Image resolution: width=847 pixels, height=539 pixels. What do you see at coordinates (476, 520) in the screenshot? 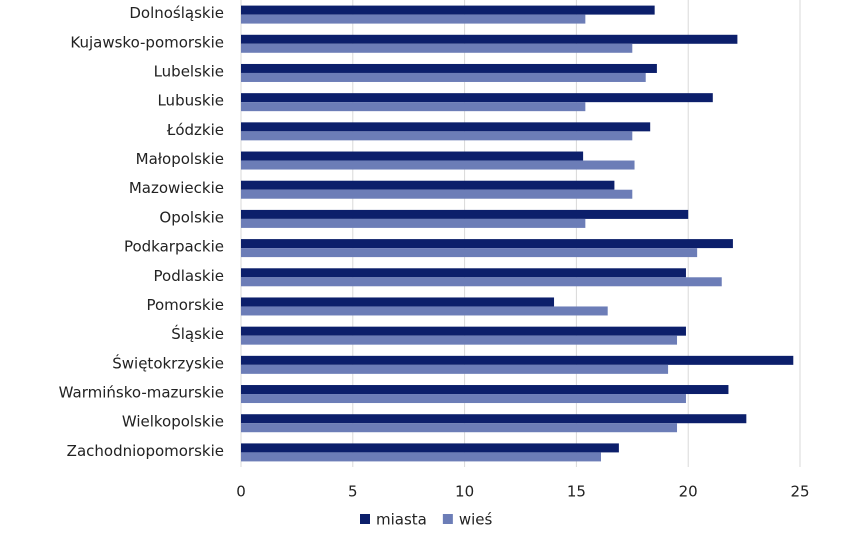
I see `legend-label: wieś` at bounding box center [476, 520].